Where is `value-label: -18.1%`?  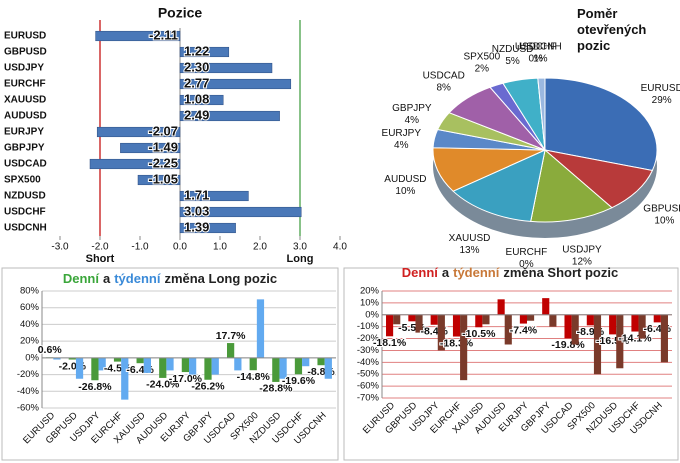 value-label: -18.1% is located at coordinates (390, 343).